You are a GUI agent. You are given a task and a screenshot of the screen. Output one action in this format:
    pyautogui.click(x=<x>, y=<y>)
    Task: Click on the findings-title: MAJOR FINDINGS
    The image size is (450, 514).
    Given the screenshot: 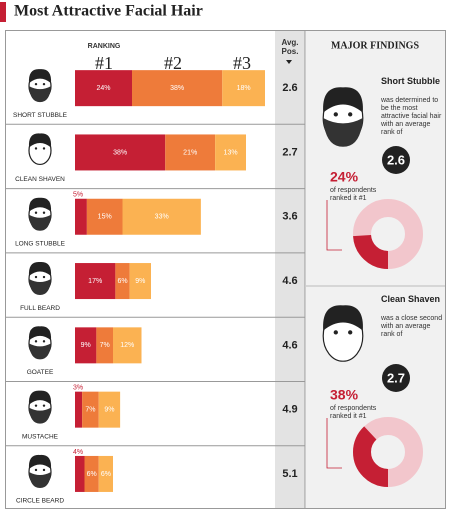 What is the action you would take?
    pyautogui.click(x=375, y=45)
    